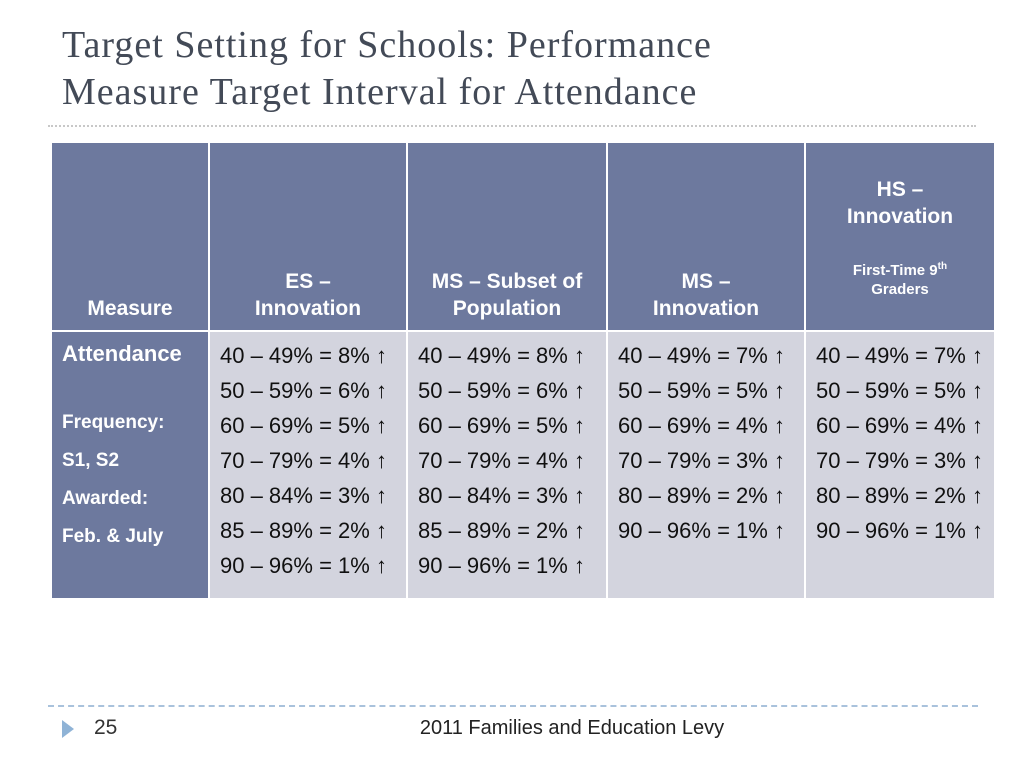 Image resolution: width=1024 pixels, height=768 pixels. I want to click on column-header-ms-subset: MS – Subset of Population, so click(507, 236).